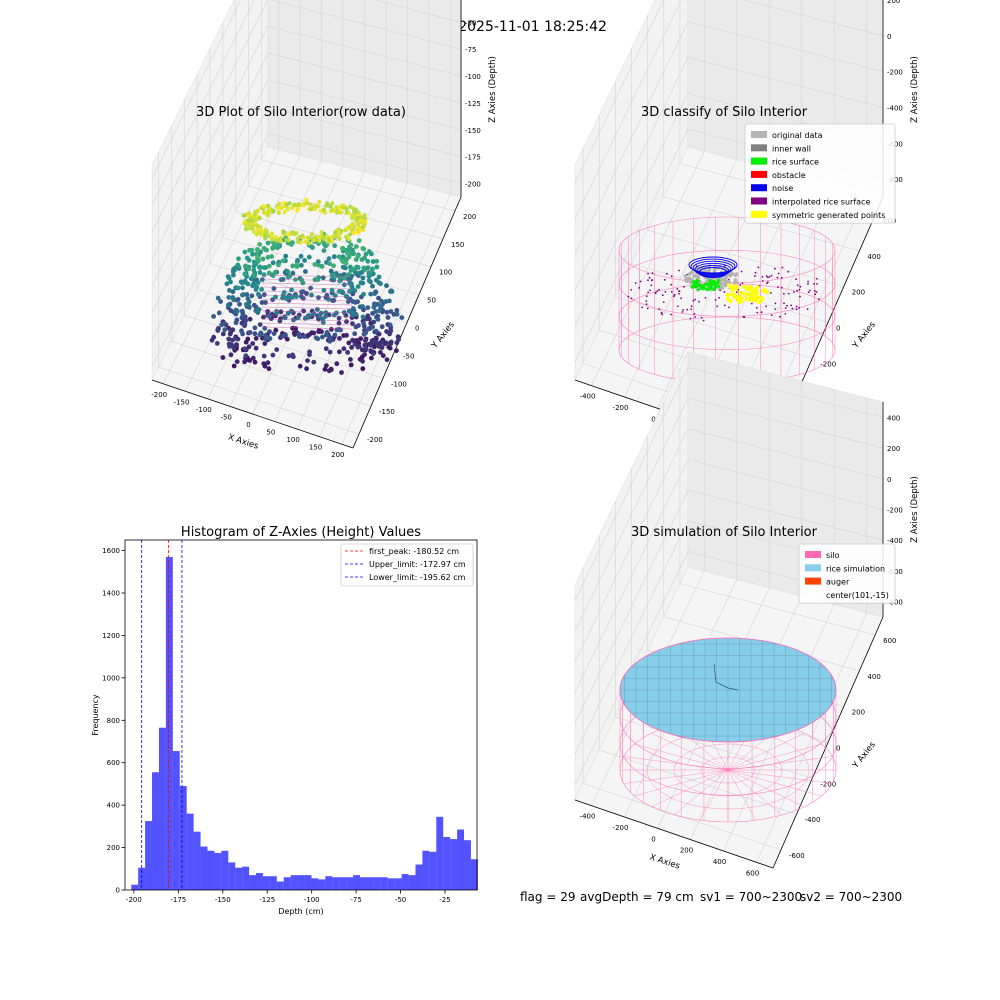 The image size is (1000, 1000). I want to click on y-axis-line, so click(828, 742).